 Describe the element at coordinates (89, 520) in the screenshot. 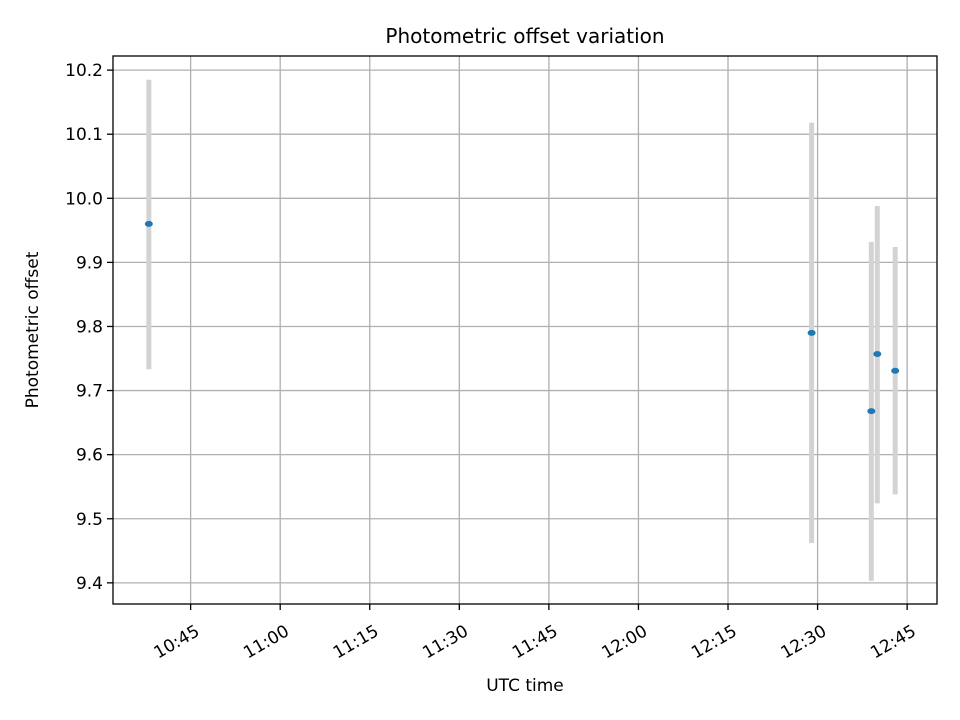

I see `y-tick-label: 9.5` at that location.